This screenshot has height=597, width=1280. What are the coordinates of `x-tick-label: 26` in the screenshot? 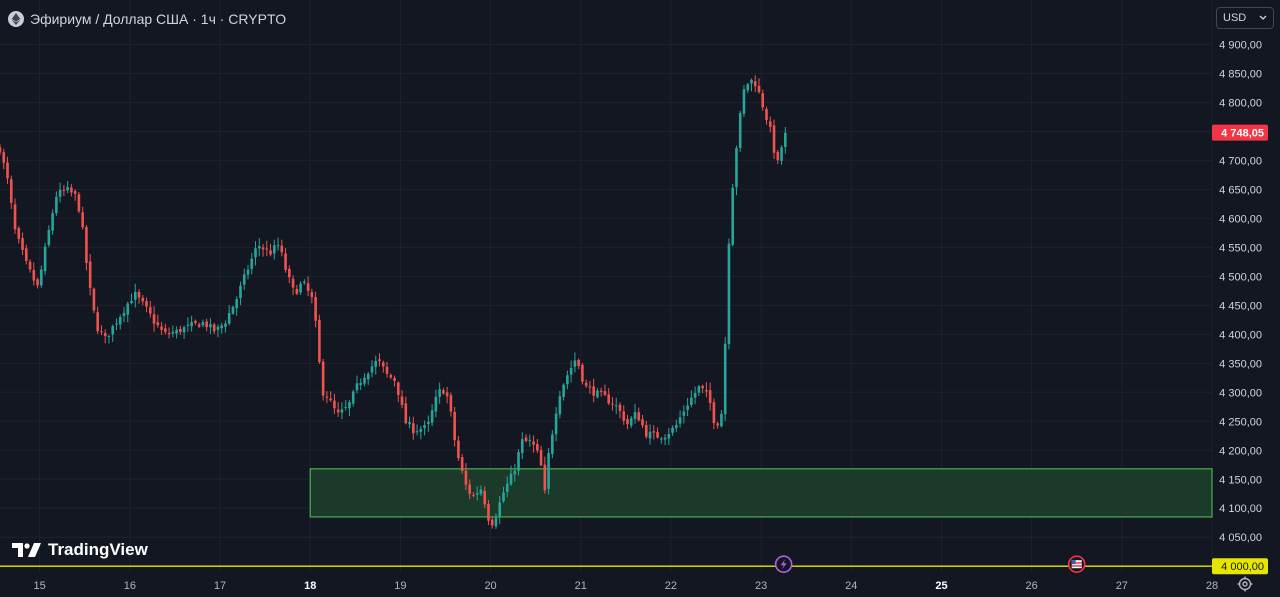 It's located at (1032, 586).